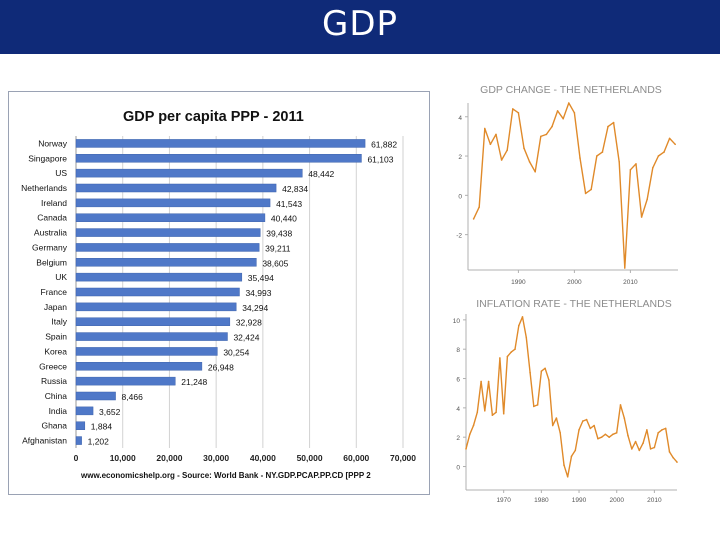 The height and width of the screenshot is (540, 720). Describe the element at coordinates (84, 411) in the screenshot. I see `bar-india` at that location.